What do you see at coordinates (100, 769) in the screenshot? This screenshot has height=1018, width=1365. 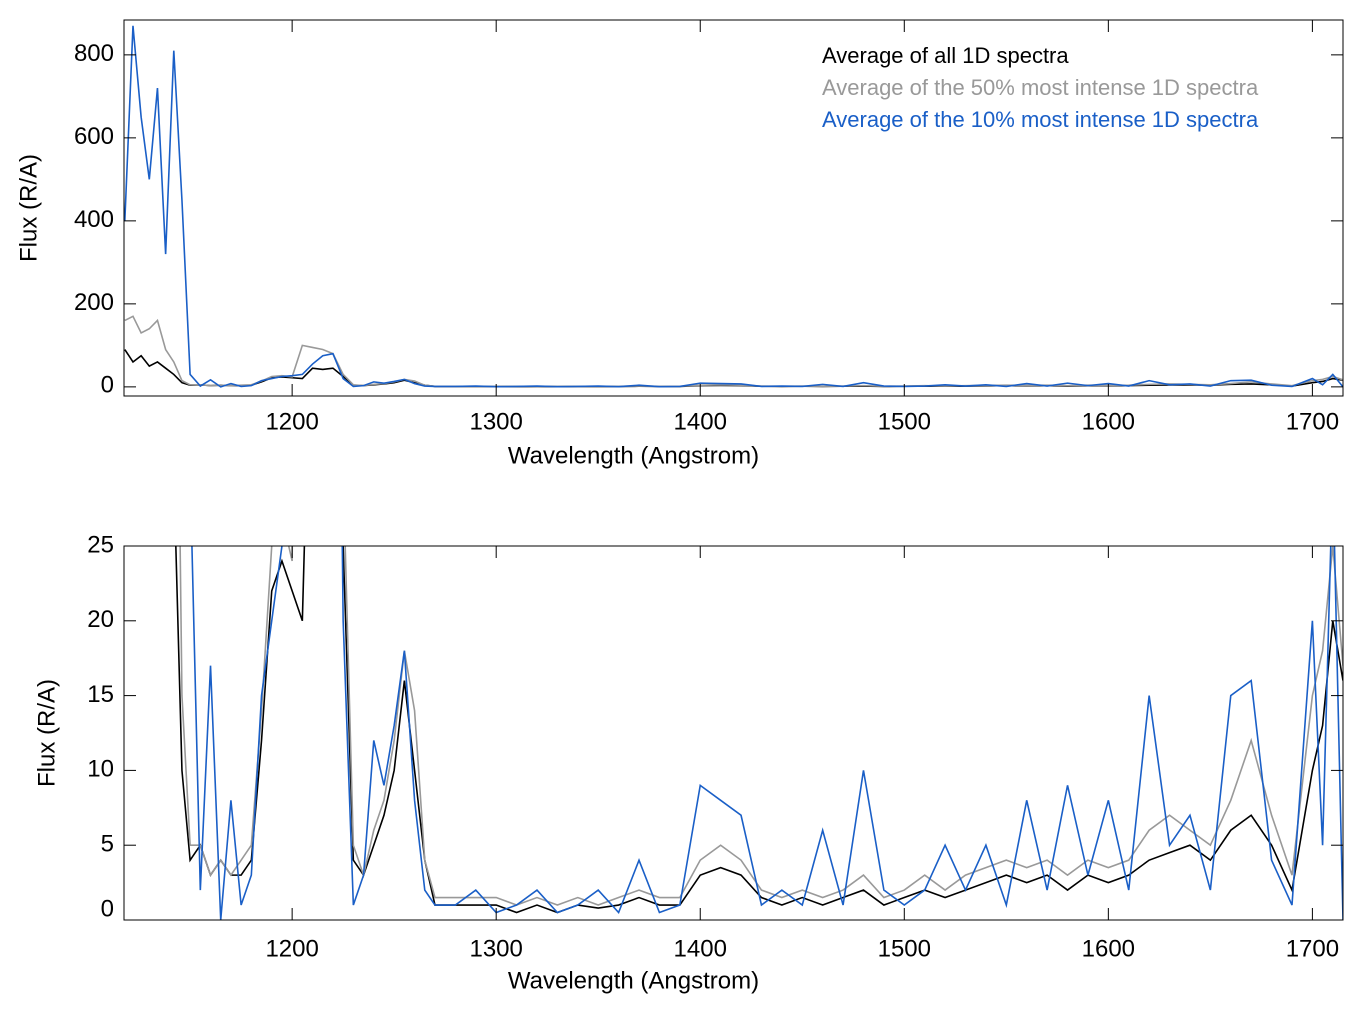 I see `y-tick-label: 10` at bounding box center [100, 769].